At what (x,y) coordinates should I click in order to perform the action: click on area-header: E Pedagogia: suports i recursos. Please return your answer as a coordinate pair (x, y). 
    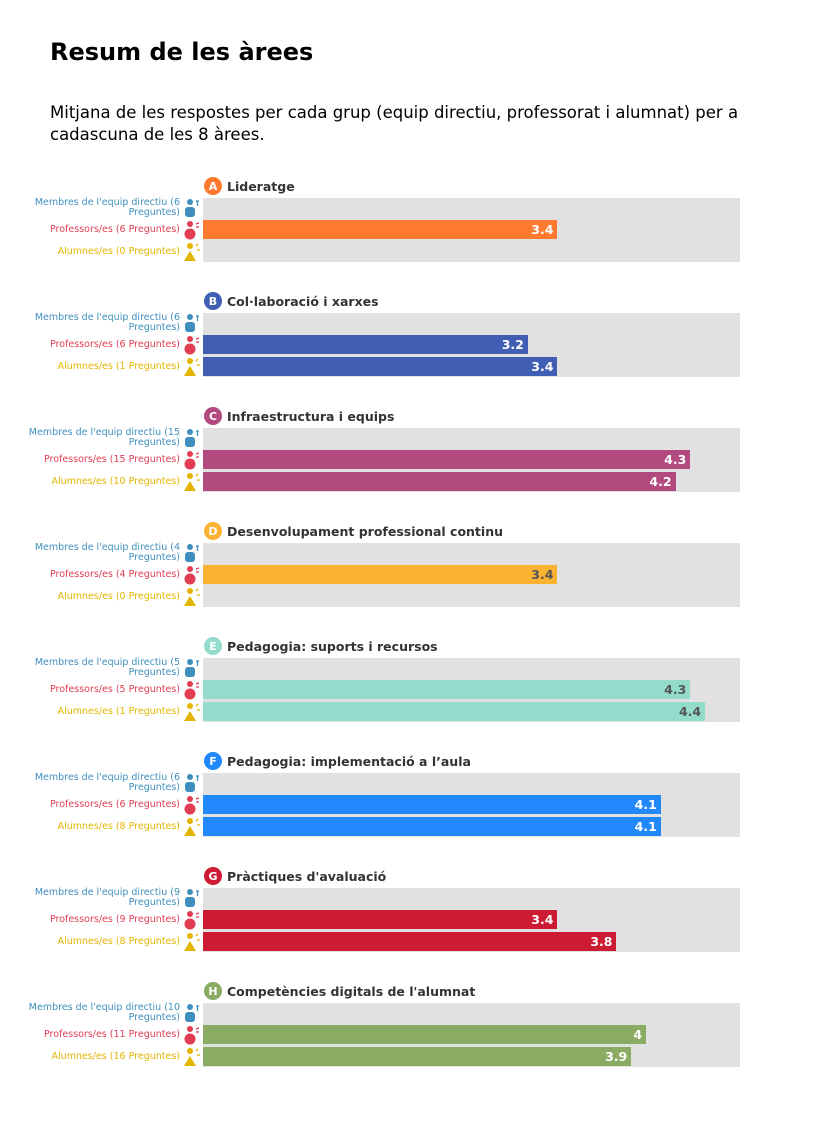
    Looking at the image, I should click on (321, 646).